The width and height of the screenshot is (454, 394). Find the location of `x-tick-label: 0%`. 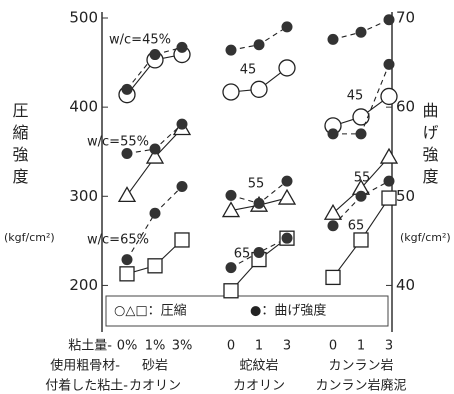

x-tick-label: 0% is located at coordinates (127, 346).